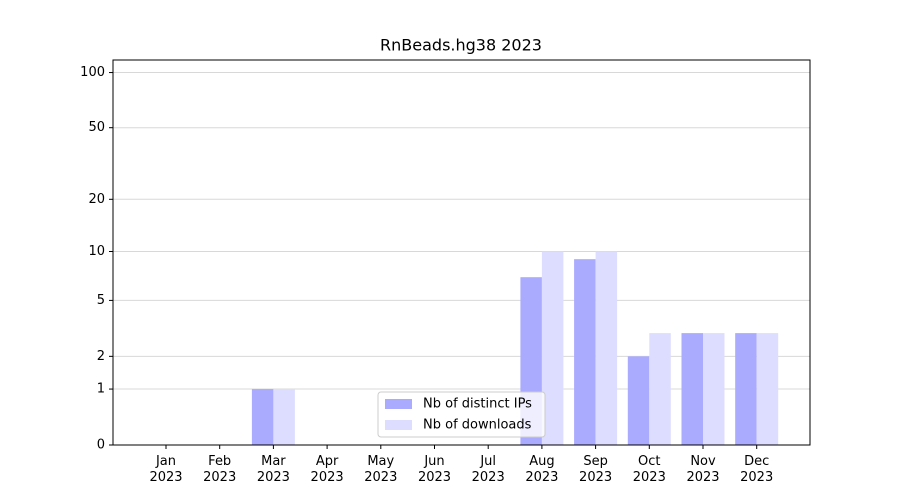 The width and height of the screenshot is (900, 500). I want to click on x-tick-label: Oct 2023, so click(649, 469).